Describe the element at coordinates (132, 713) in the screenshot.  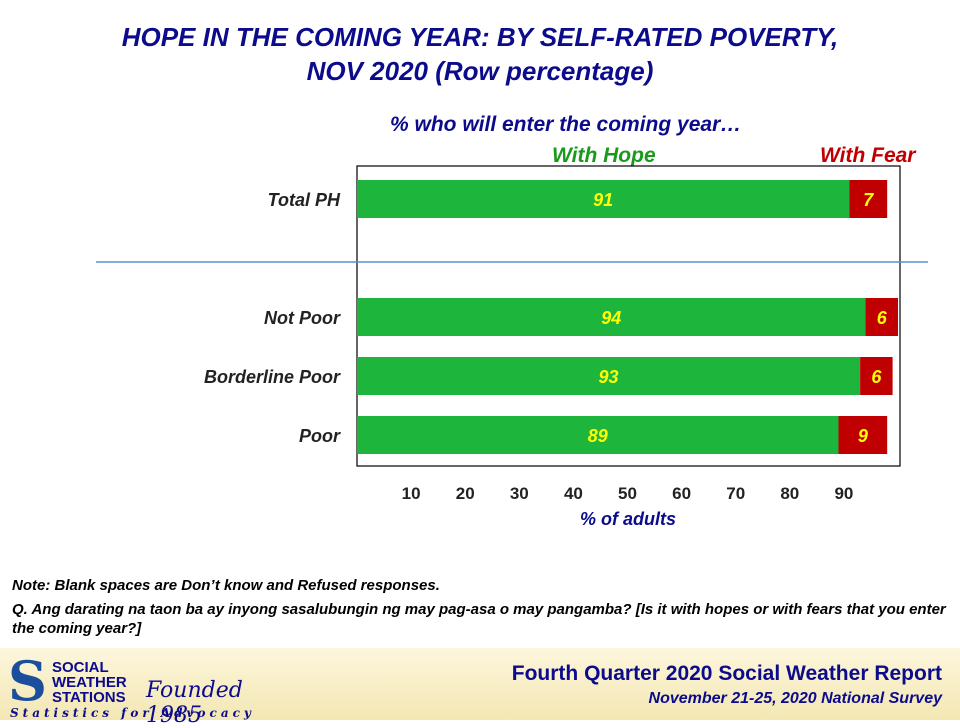
I see `logo-tagline: Statistics for Advocacy` at that location.